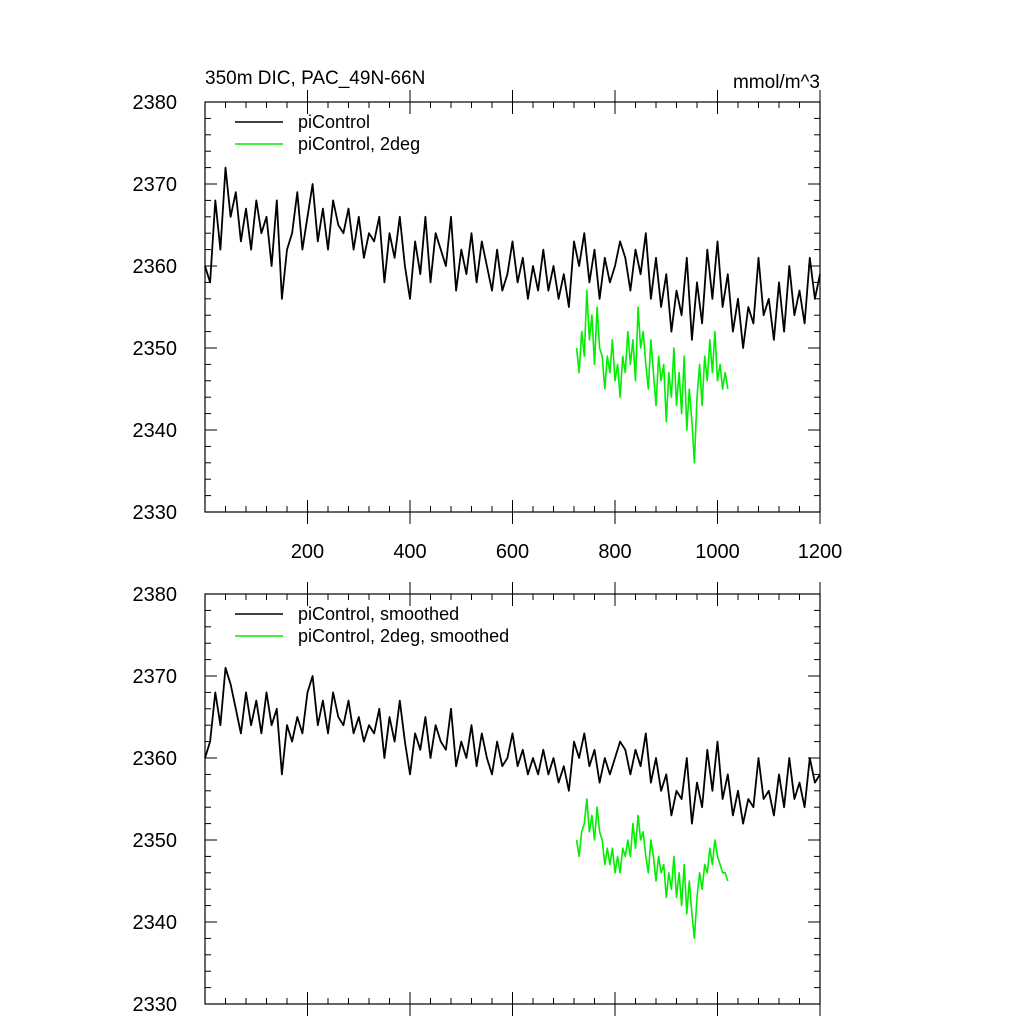  Describe the element at coordinates (717, 552) in the screenshot. I see `x-tick-label: 1000` at that location.